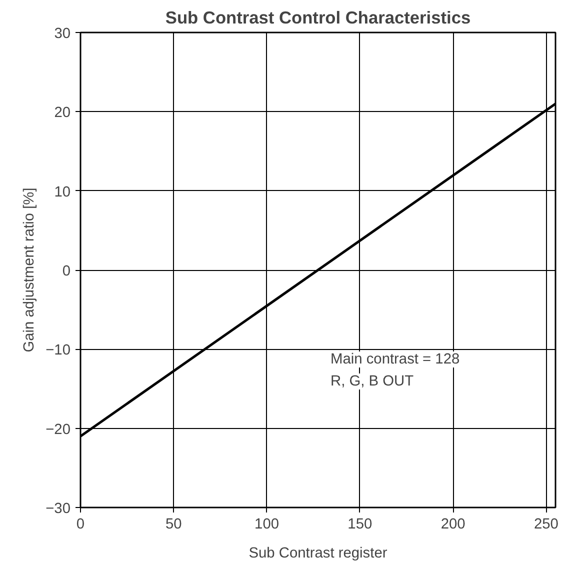  I want to click on x-tick-label: 100, so click(267, 524).